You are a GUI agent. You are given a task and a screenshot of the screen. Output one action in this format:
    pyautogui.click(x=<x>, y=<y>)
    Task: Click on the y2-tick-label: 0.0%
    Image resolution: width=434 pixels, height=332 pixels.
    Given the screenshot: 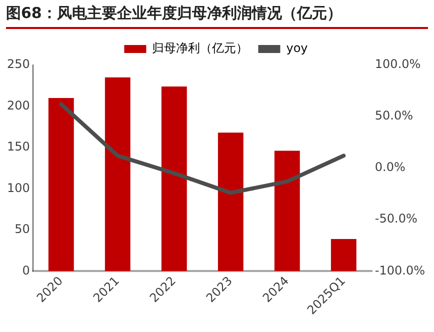 What is the action you would take?
    pyautogui.click(x=390, y=167)
    